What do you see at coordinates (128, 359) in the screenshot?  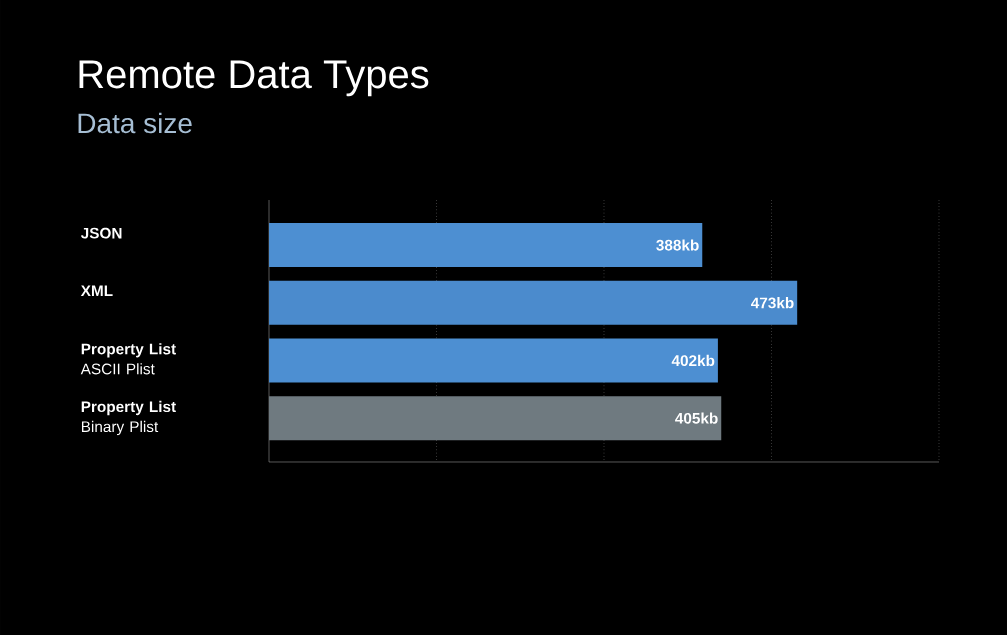 I see `y-tick-label: Property List ASCII Plist` at bounding box center [128, 359].